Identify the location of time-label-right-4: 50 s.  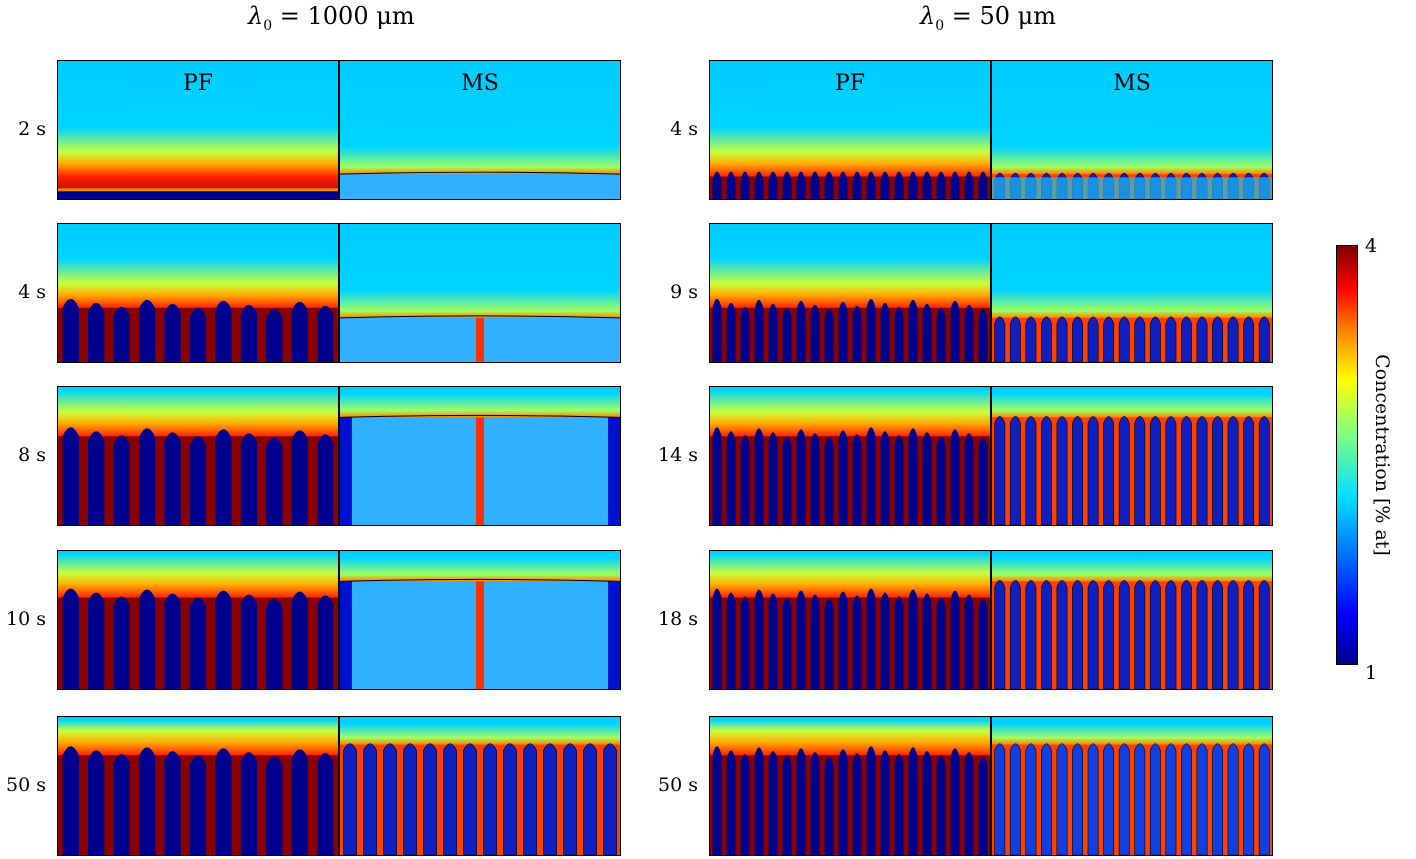
(678, 785).